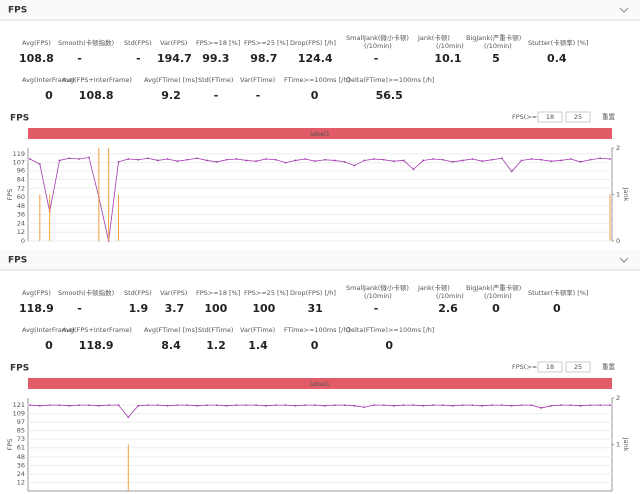 This screenshot has width=640, height=494. Describe the element at coordinates (389, 95) in the screenshot. I see `stat-value: 56.5` at that location.